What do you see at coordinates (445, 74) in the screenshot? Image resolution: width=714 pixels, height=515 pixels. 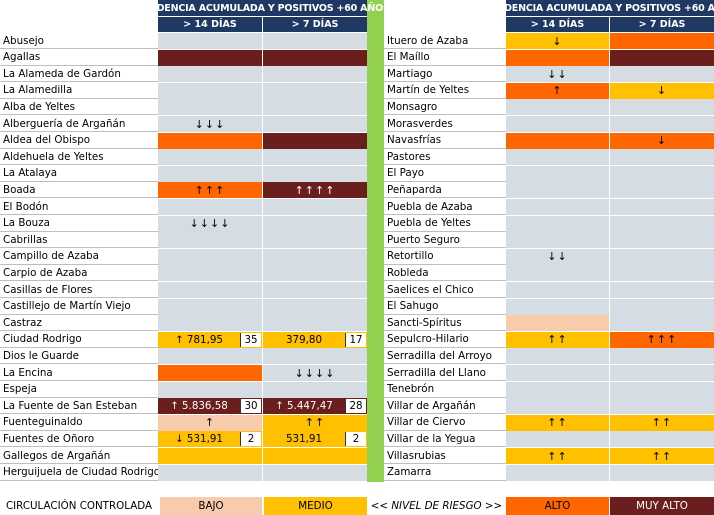 I see `municipality-name: Martiago` at bounding box center [445, 74].